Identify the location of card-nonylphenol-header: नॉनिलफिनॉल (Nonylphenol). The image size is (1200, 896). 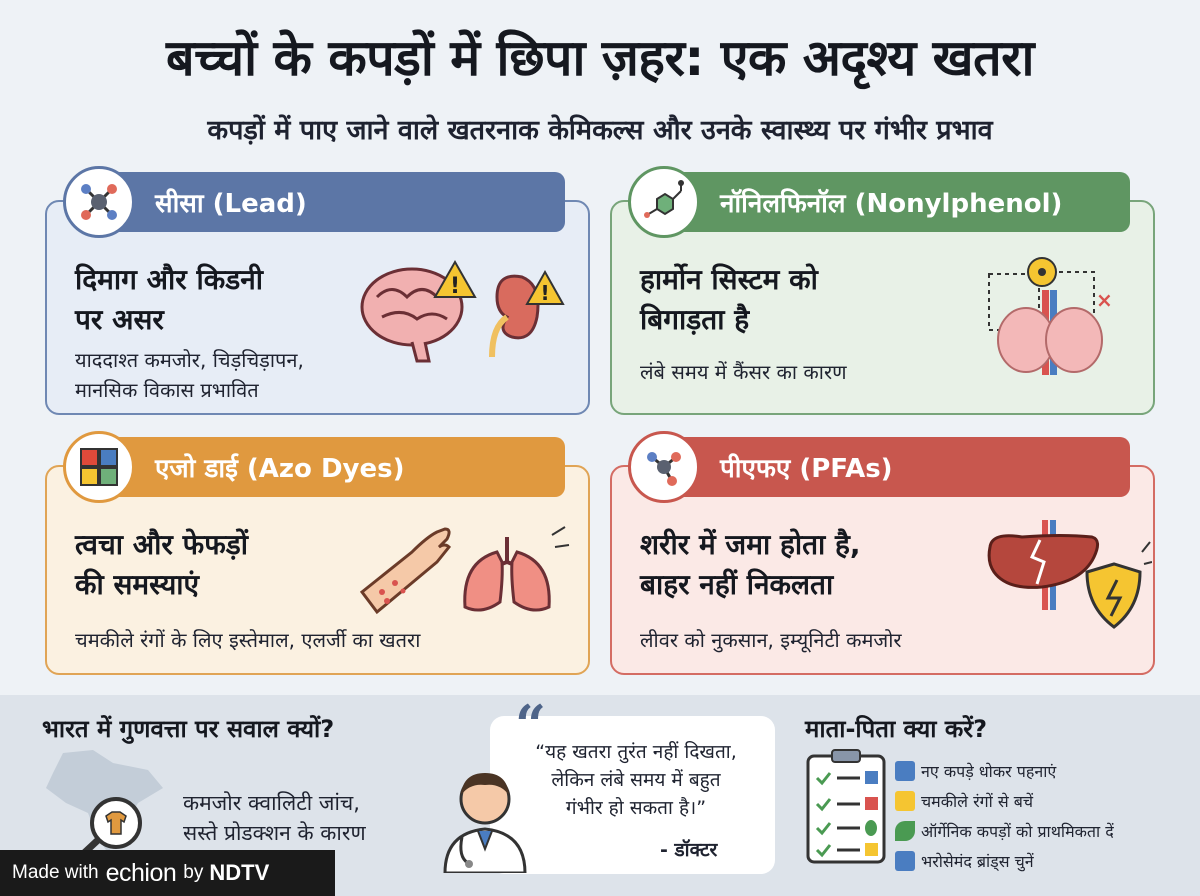
(879, 202).